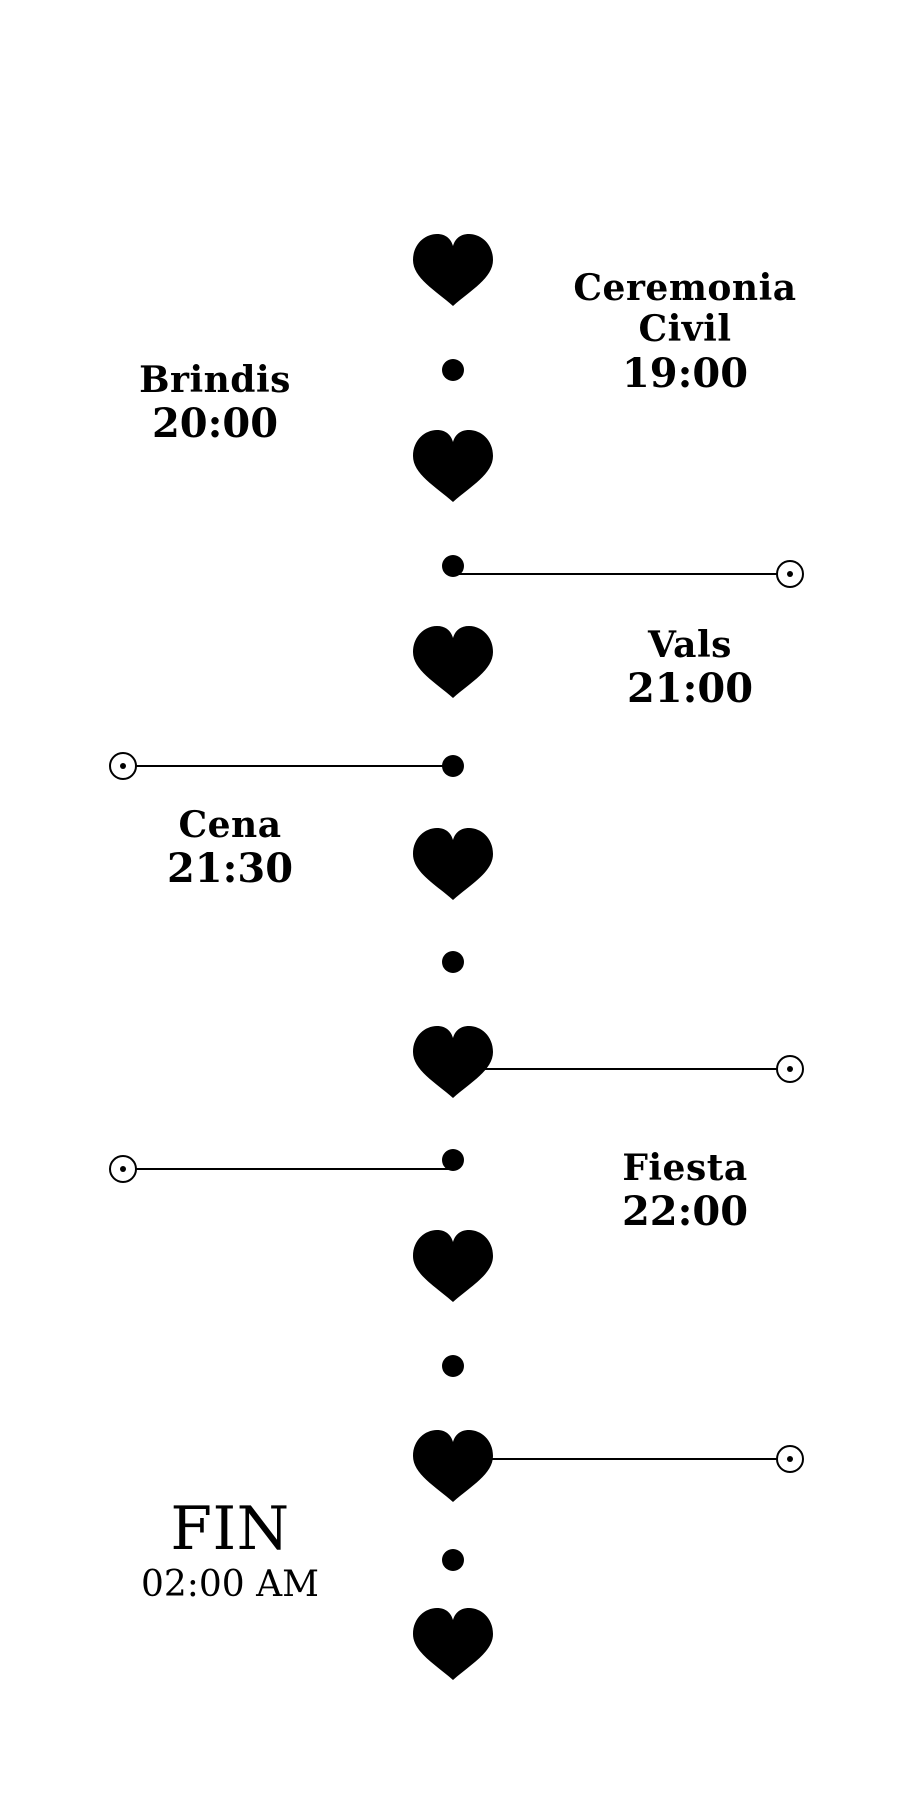 The width and height of the screenshot is (900, 1800). Describe the element at coordinates (230, 869) in the screenshot. I see `event-time: 21:30` at that location.